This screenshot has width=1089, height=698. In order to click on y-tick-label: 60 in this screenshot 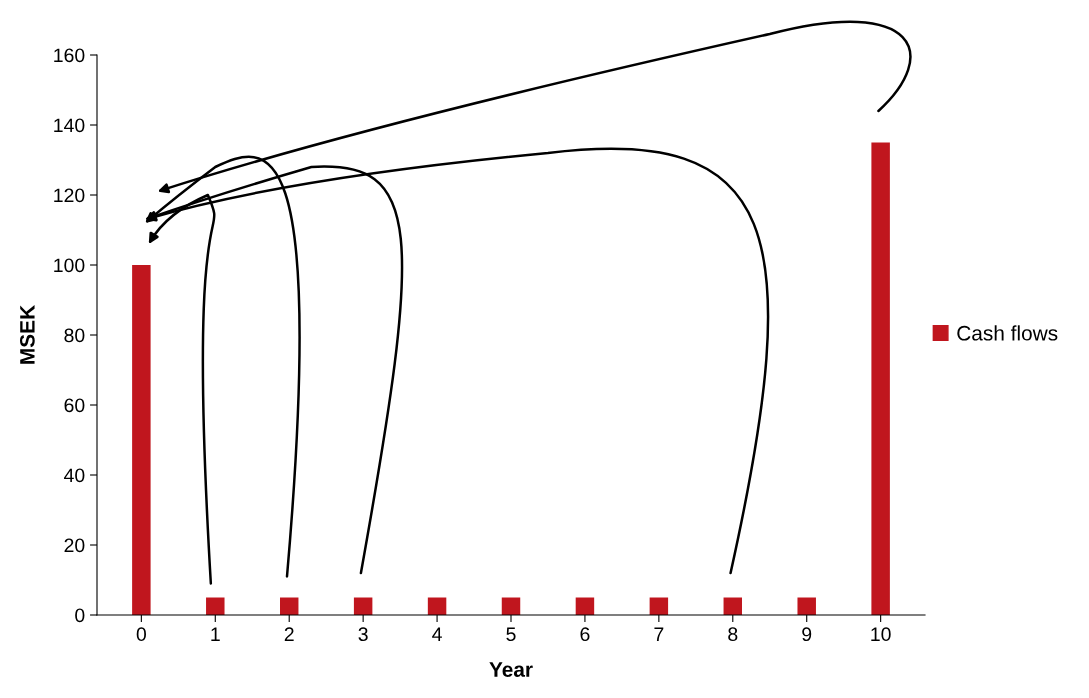, I will do `click(74, 405)`.